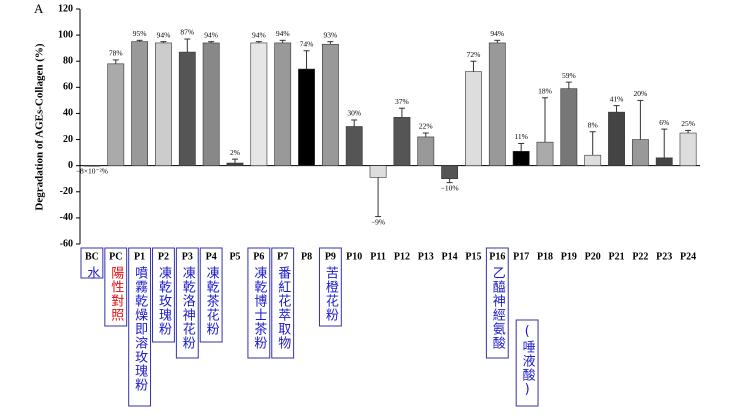 This screenshot has height=416, width=740. Describe the element at coordinates (68, 61) in the screenshot. I see `y-tick-label: 80` at that location.